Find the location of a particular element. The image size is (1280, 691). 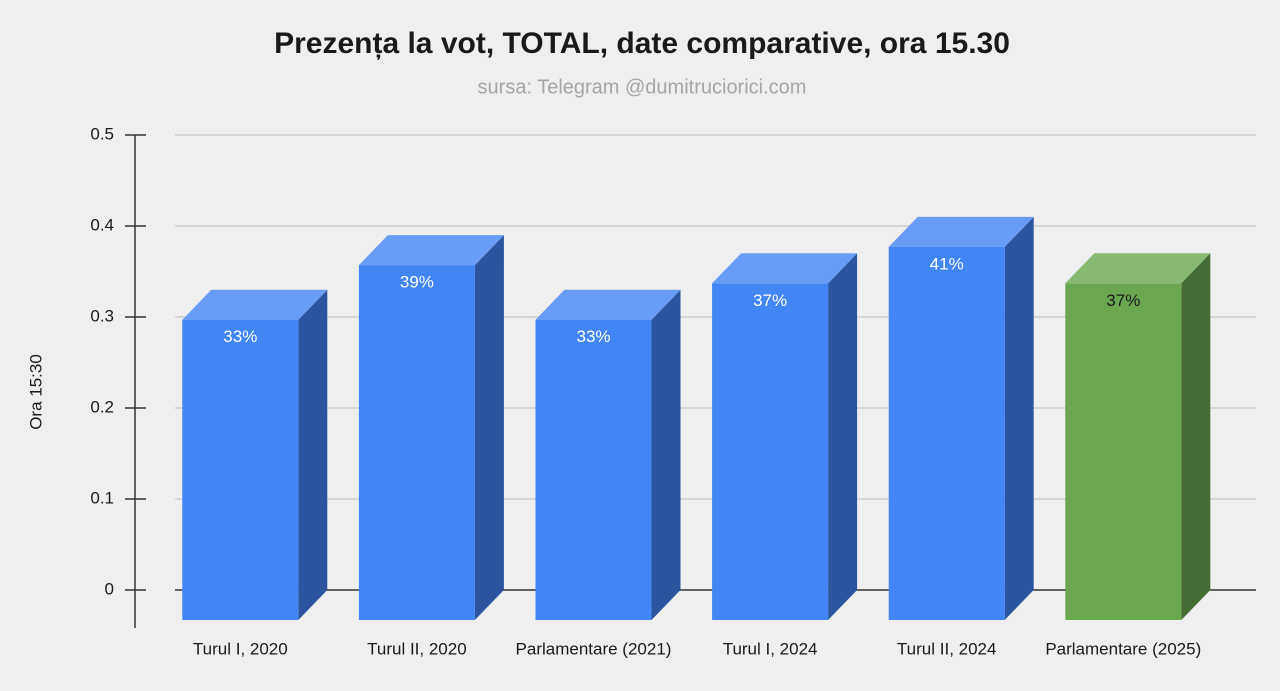

chart-subtitle: sursa: Telegram @dumitruciorici.com is located at coordinates (642, 87).